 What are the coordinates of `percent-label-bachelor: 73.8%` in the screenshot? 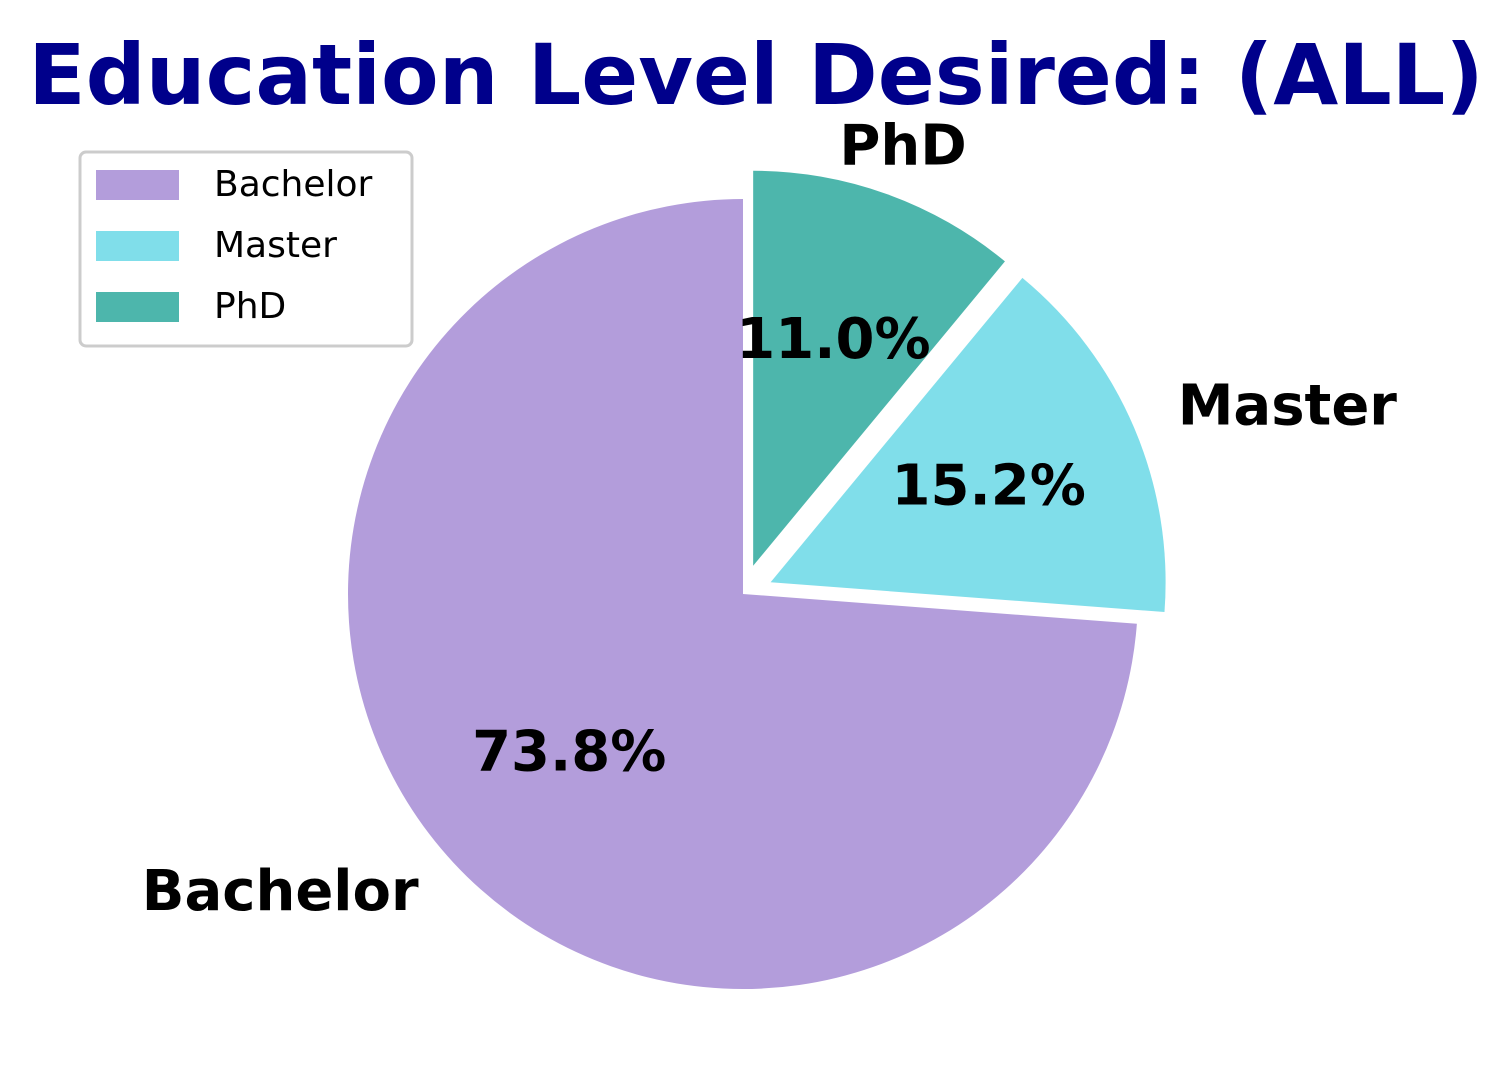 It's located at (569, 751).